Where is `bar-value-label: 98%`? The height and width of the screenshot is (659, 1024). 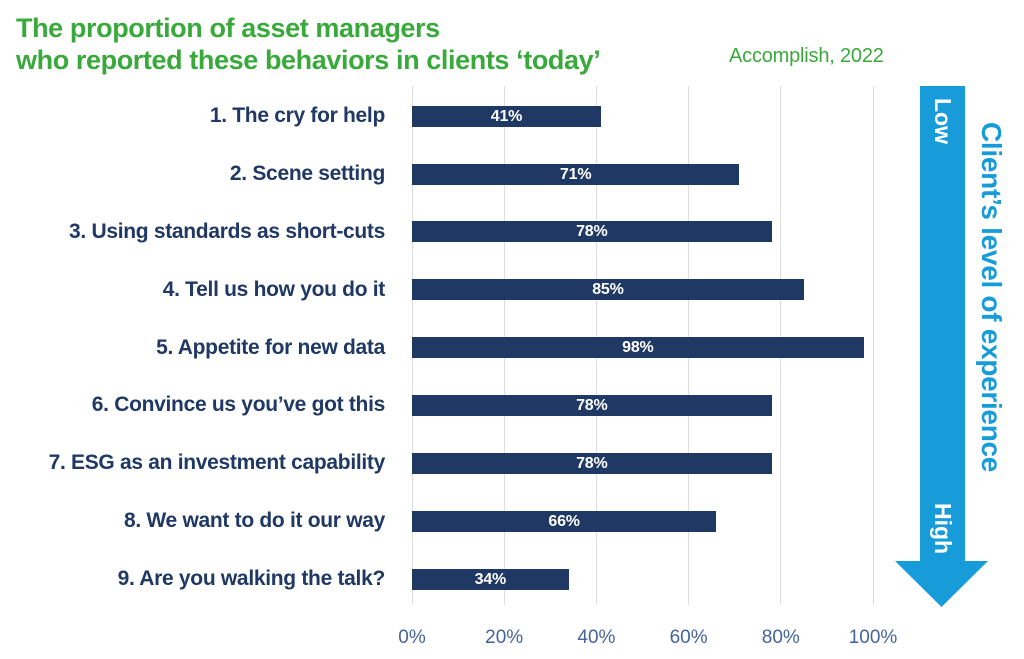 bar-value-label: 98% is located at coordinates (638, 348).